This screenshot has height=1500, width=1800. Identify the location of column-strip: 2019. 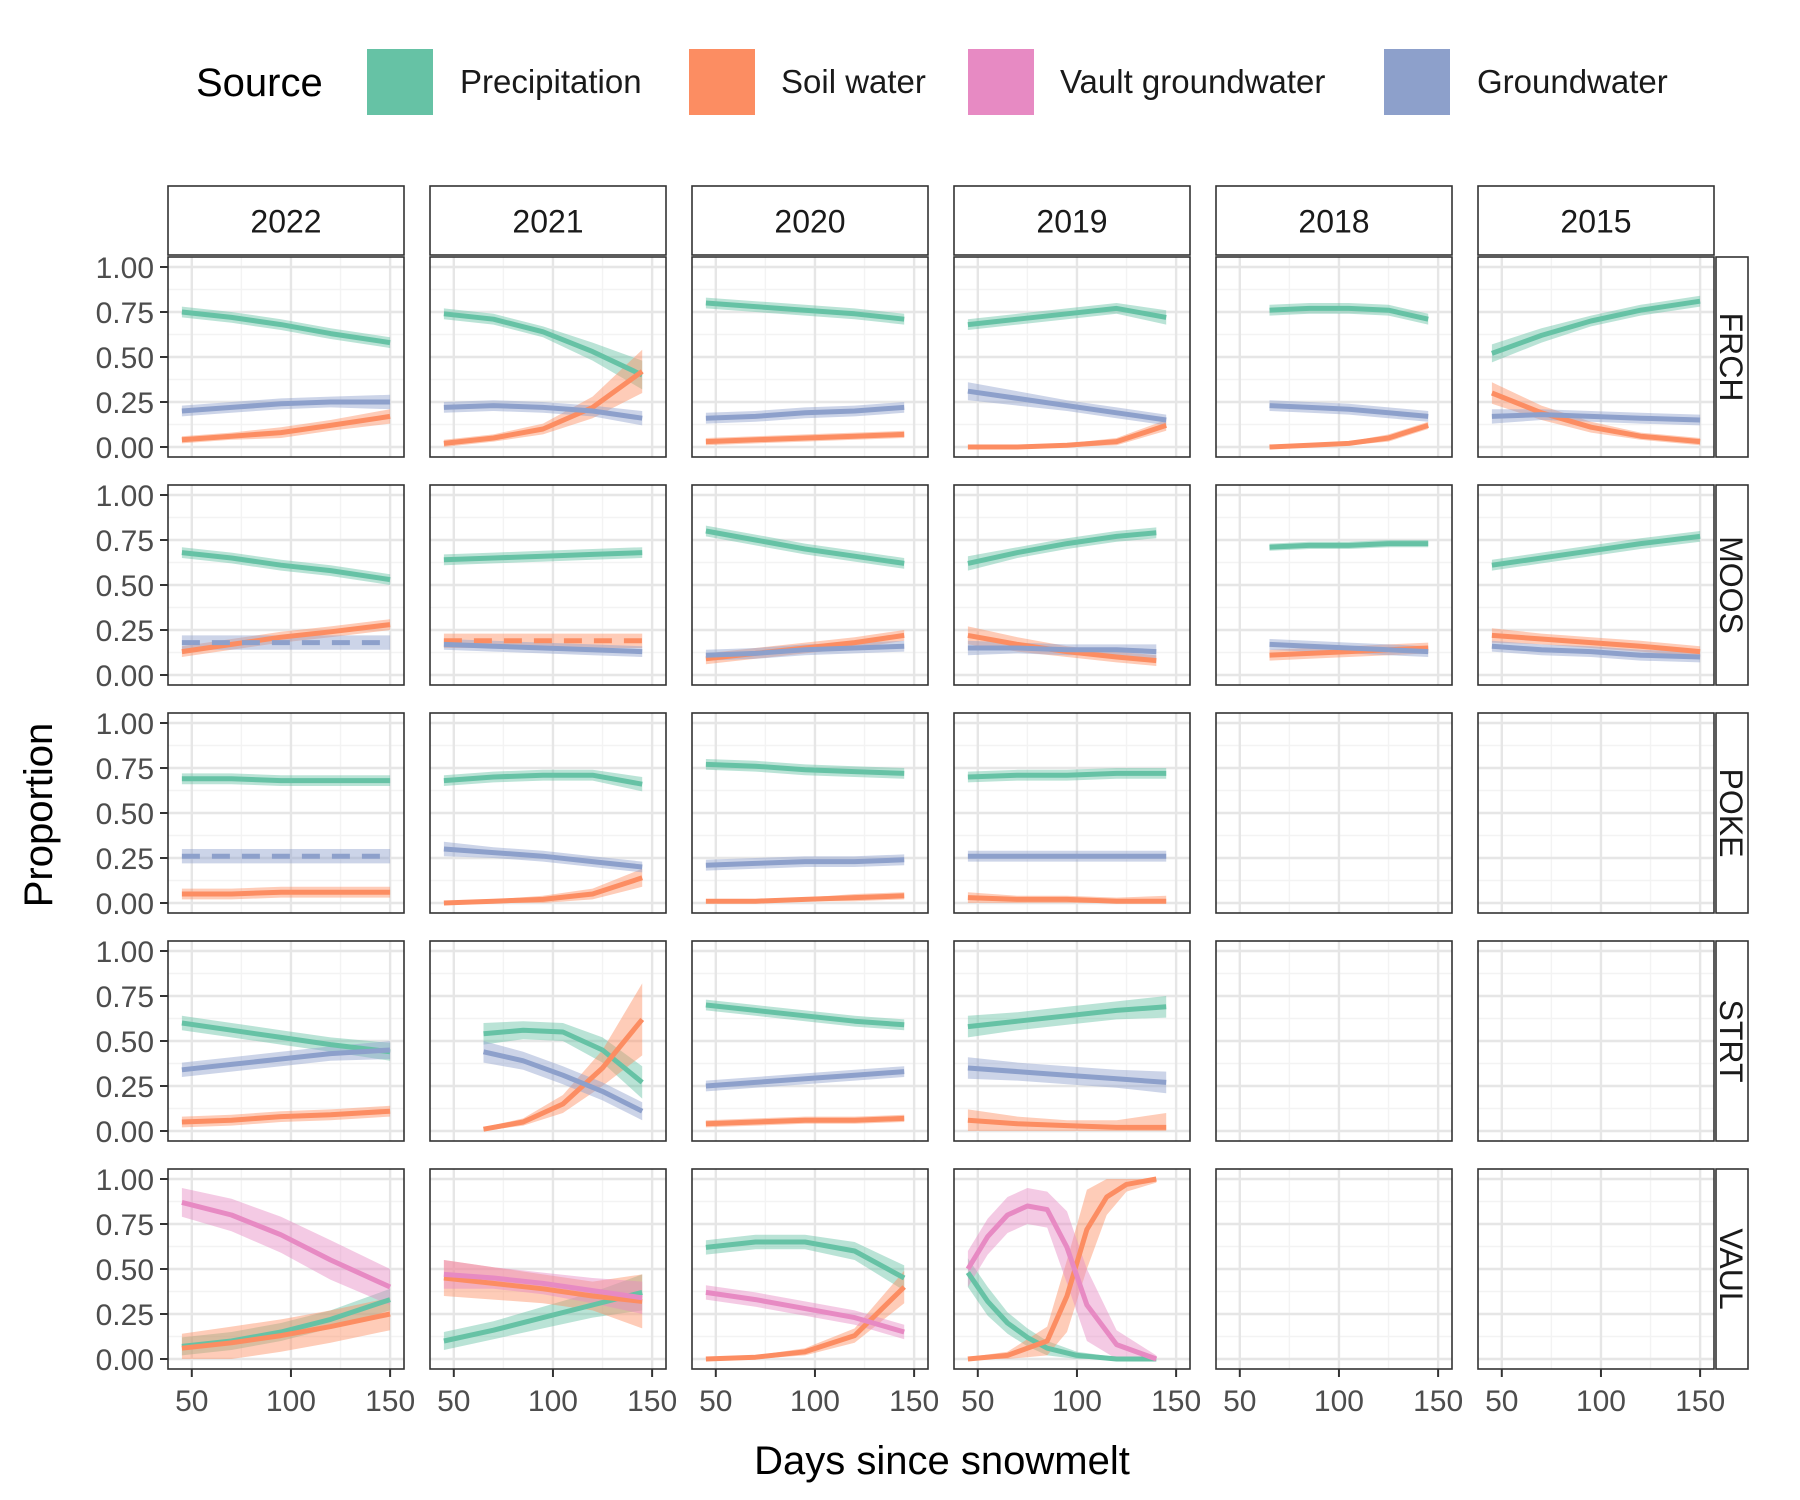
(1072, 220).